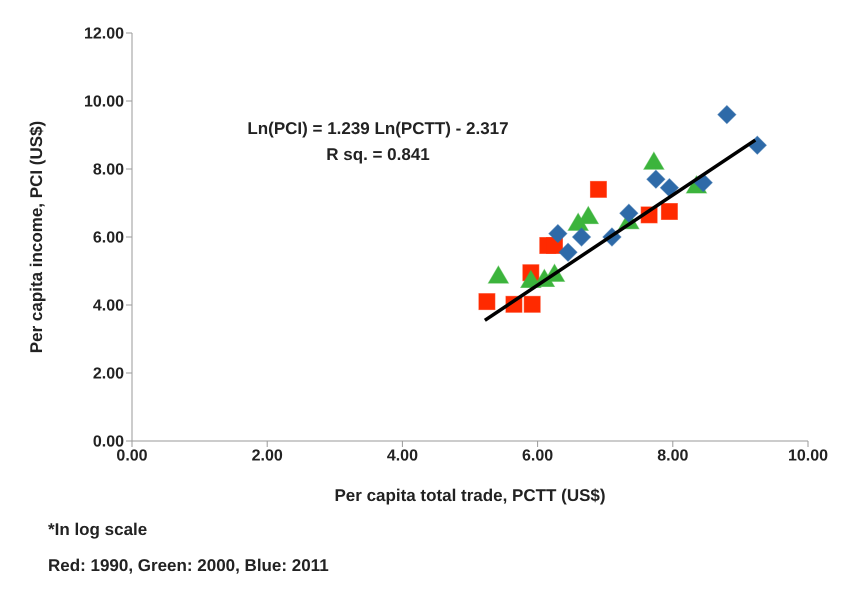 The height and width of the screenshot is (589, 849). What do you see at coordinates (98, 530) in the screenshot?
I see `text: *In log scale` at bounding box center [98, 530].